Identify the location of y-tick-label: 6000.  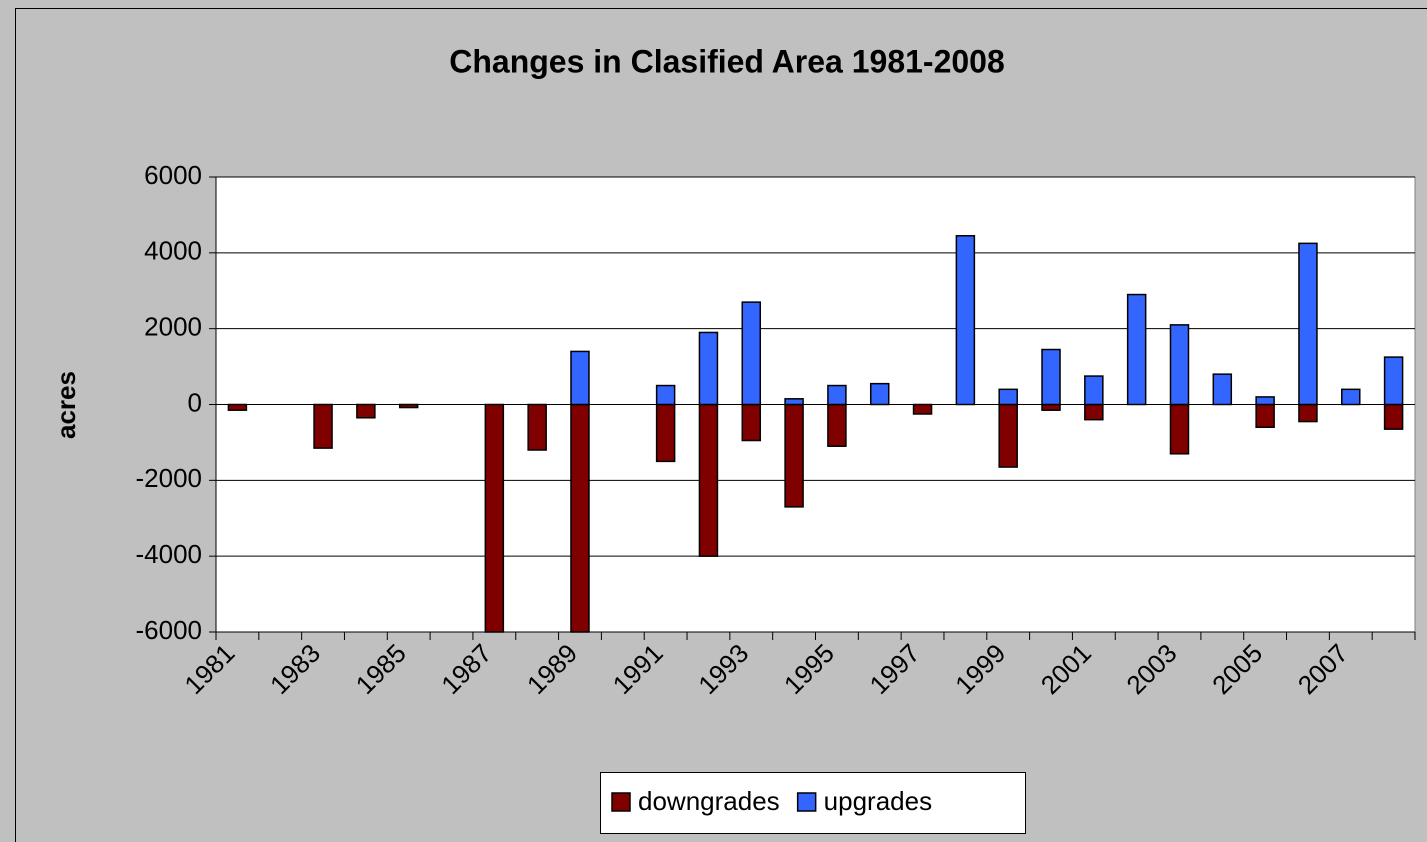
(173, 175).